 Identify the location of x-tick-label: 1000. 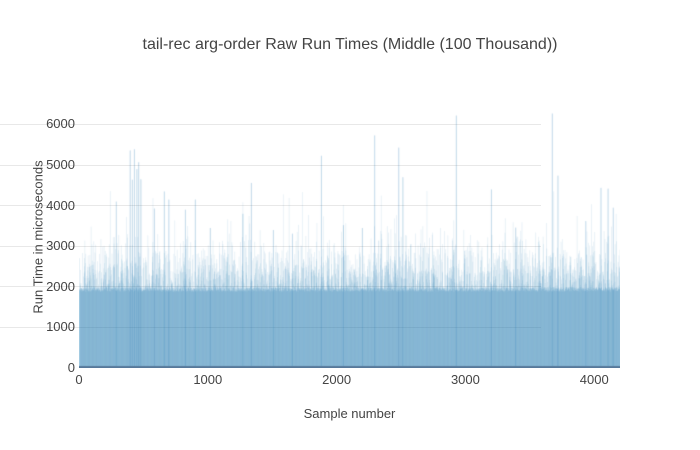
(208, 379).